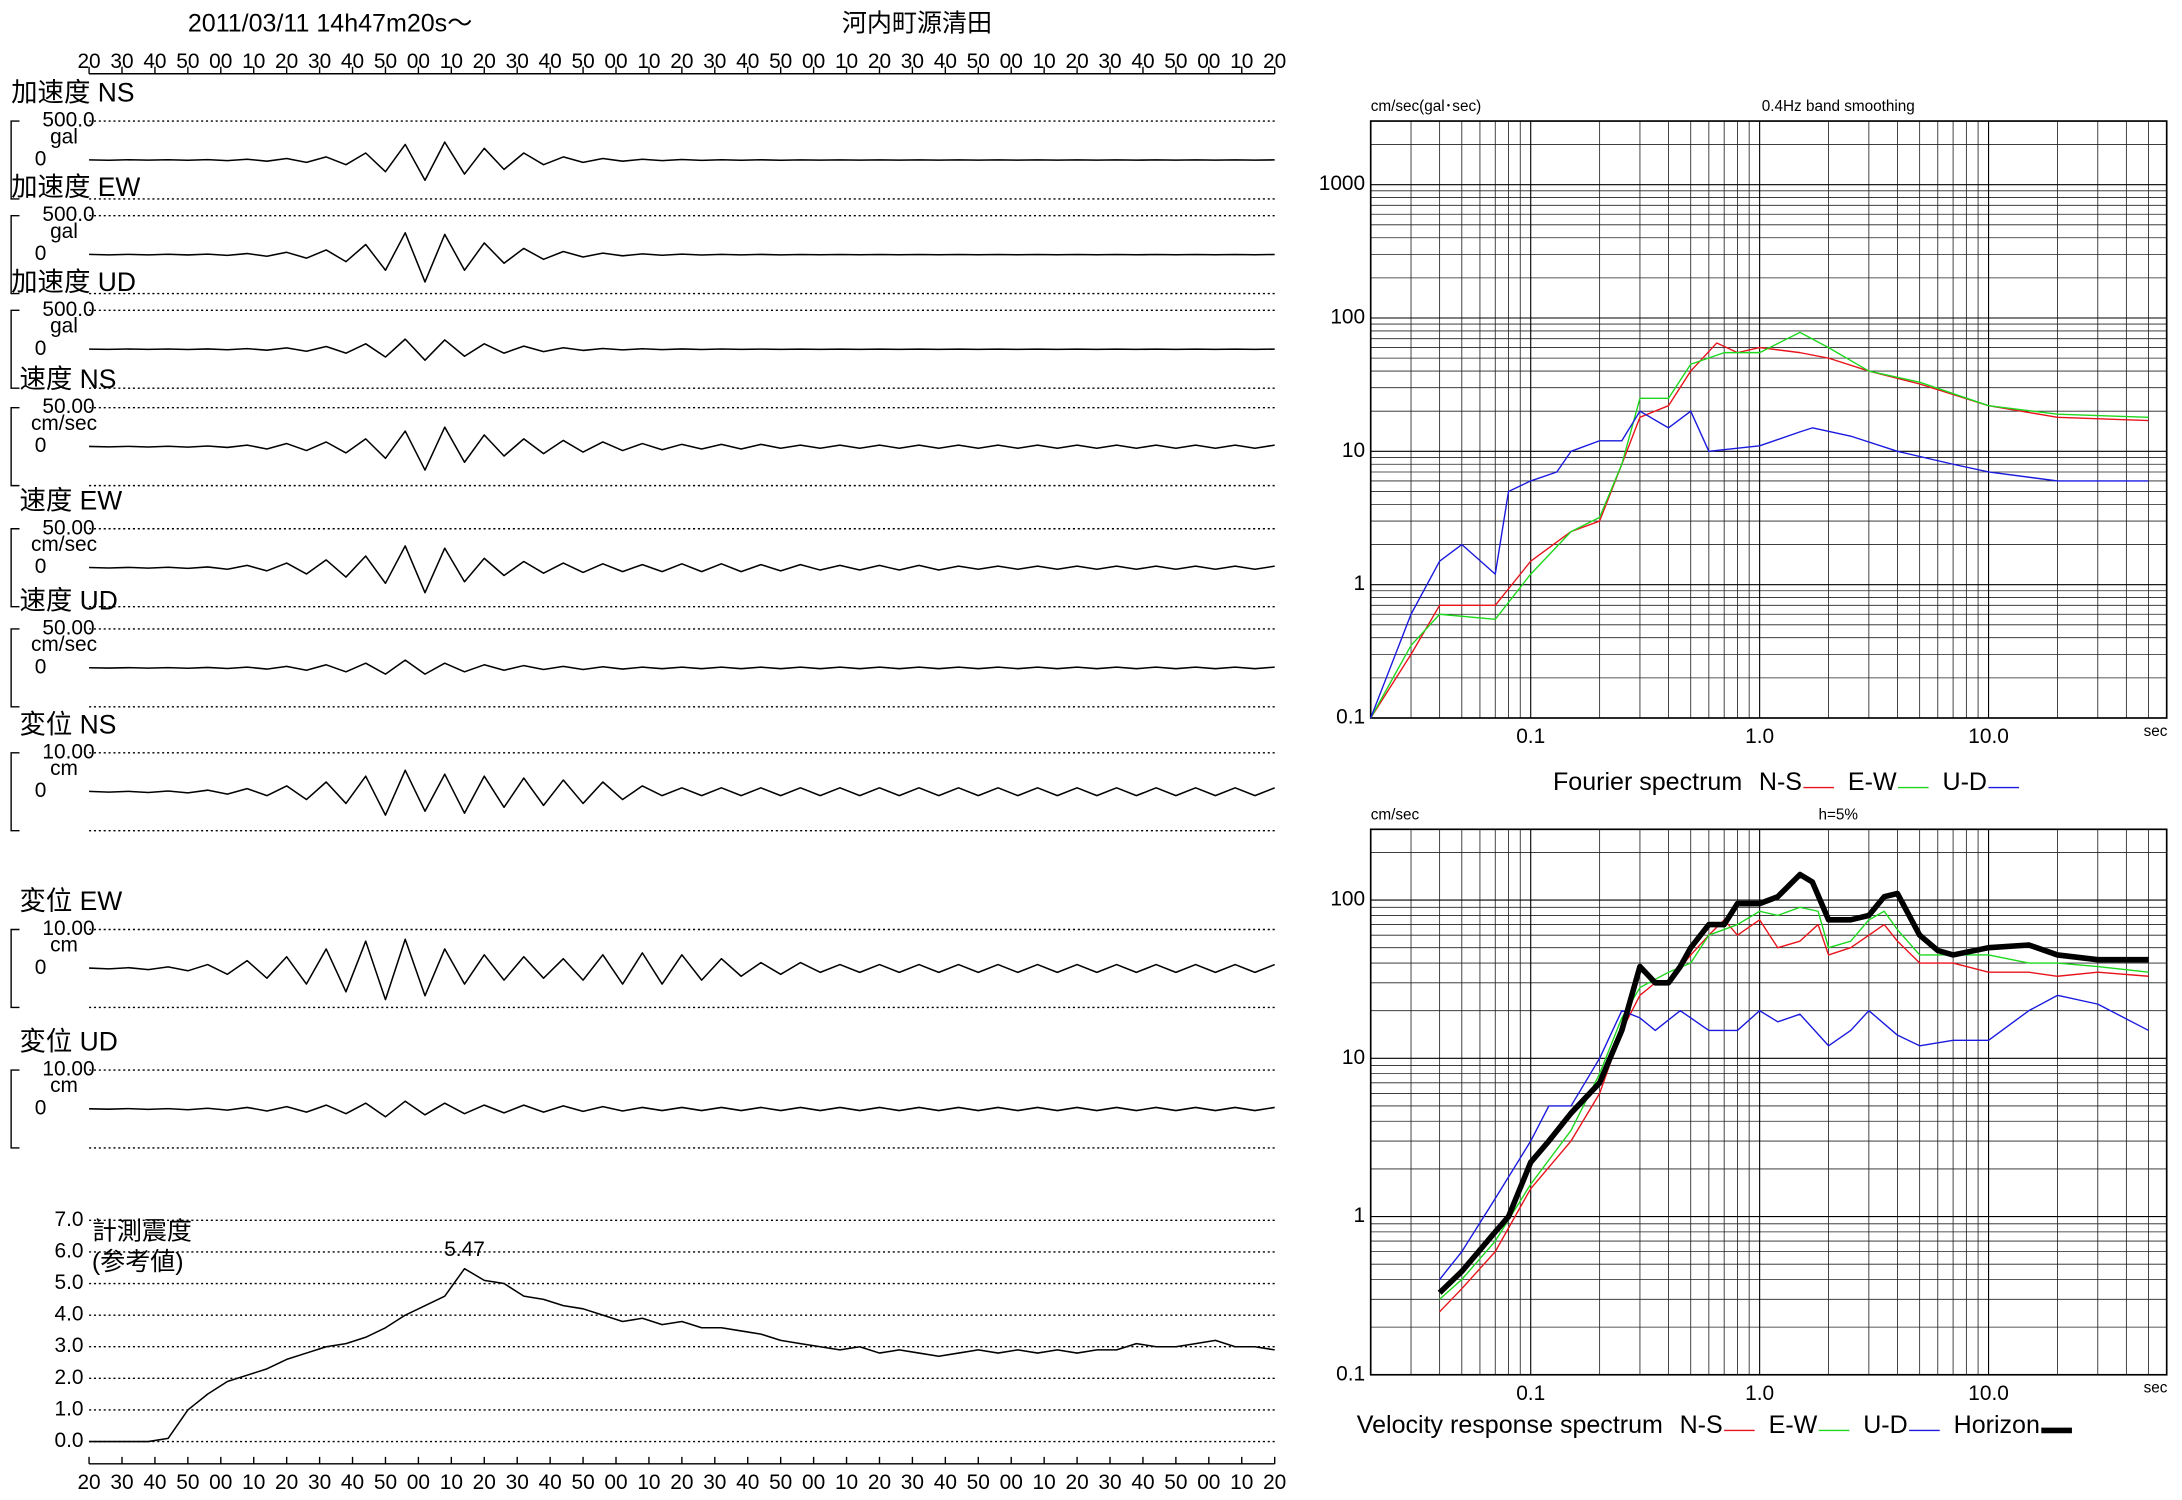  What do you see at coordinates (1360, 583) in the screenshot?
I see `y-tick-label: 1` at bounding box center [1360, 583].